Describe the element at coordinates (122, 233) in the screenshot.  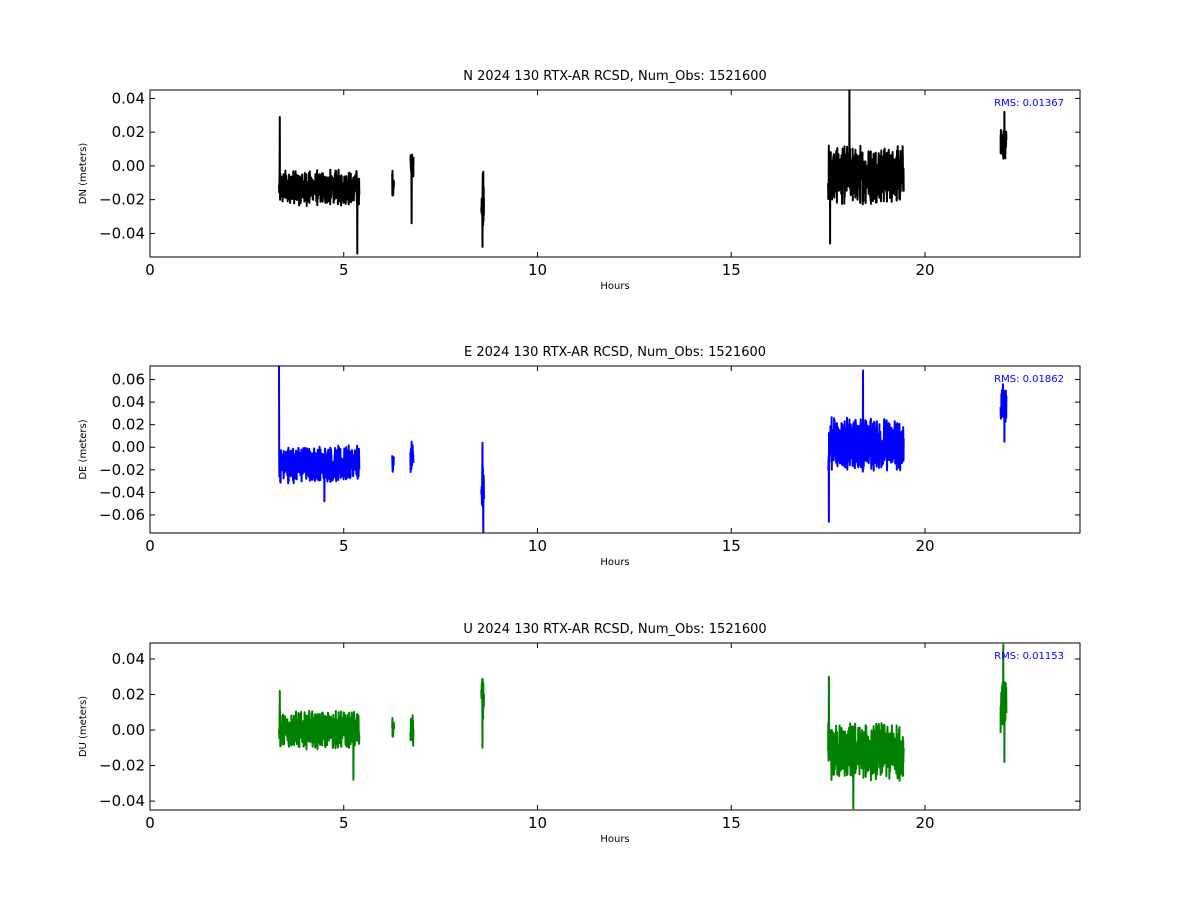
I see `north-panel-y-tick-label: −0.04` at that location.